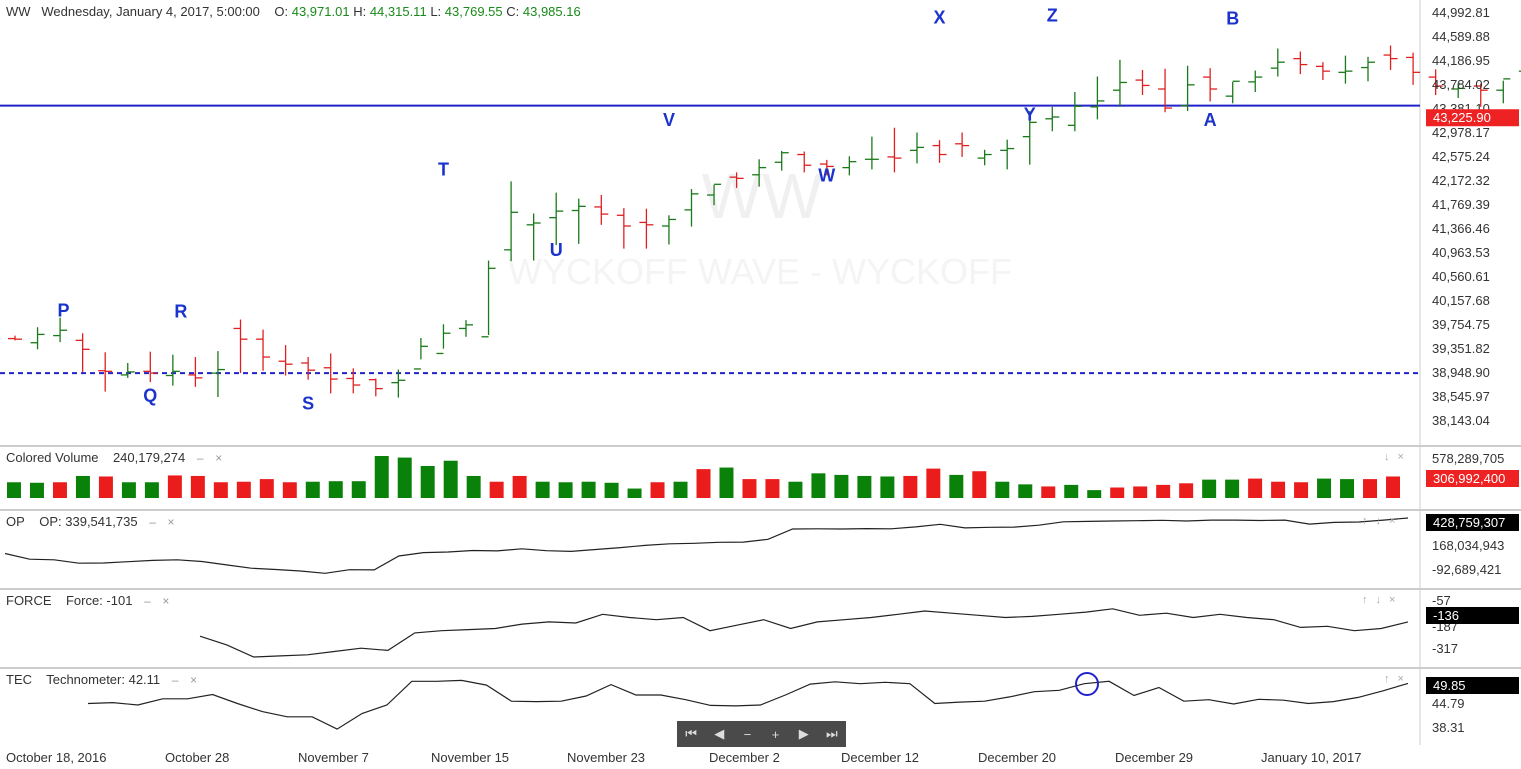 The image size is (1521, 769). I want to click on zoom-out-icon: −, so click(747, 734).